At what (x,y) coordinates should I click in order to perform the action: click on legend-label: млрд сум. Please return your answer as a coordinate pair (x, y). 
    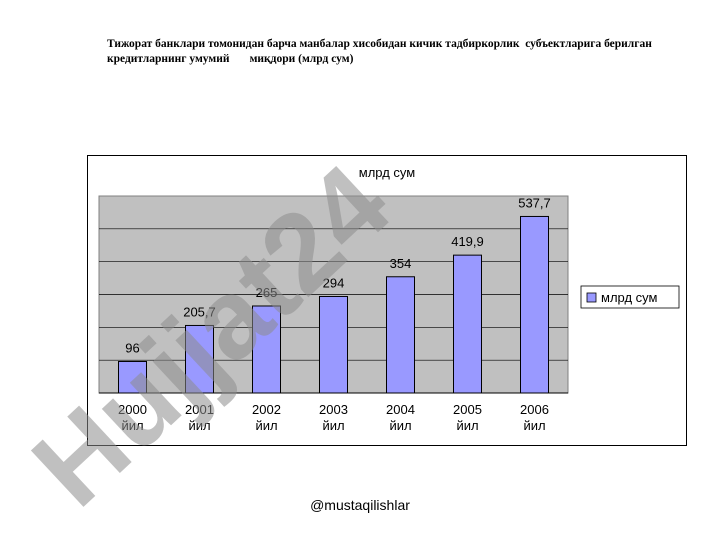
    Looking at the image, I should click on (629, 297).